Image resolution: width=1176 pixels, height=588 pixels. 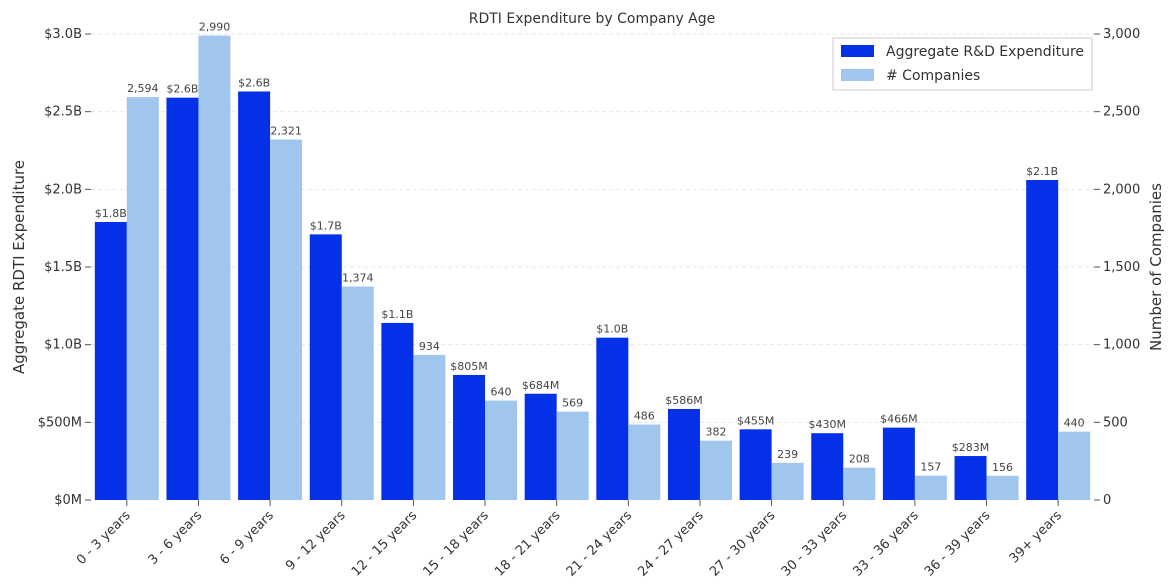 I want to click on bar-label-expenditure: $1.0B, so click(x=612, y=329).